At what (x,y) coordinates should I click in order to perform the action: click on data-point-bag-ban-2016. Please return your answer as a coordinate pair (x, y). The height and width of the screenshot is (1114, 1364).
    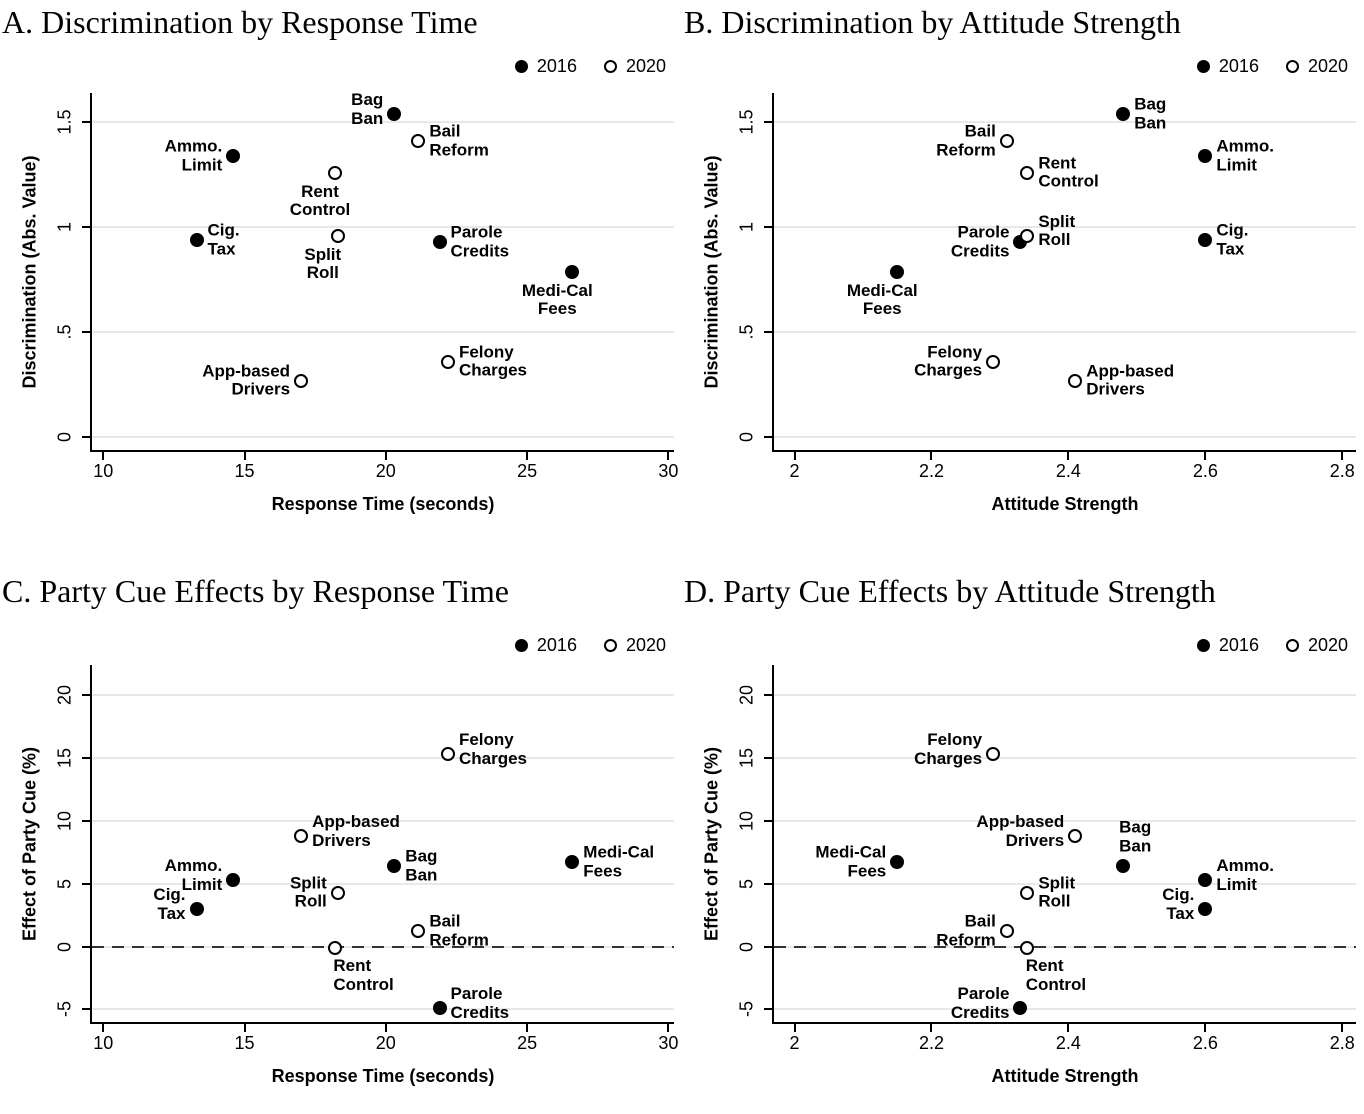
    Looking at the image, I should click on (394, 114).